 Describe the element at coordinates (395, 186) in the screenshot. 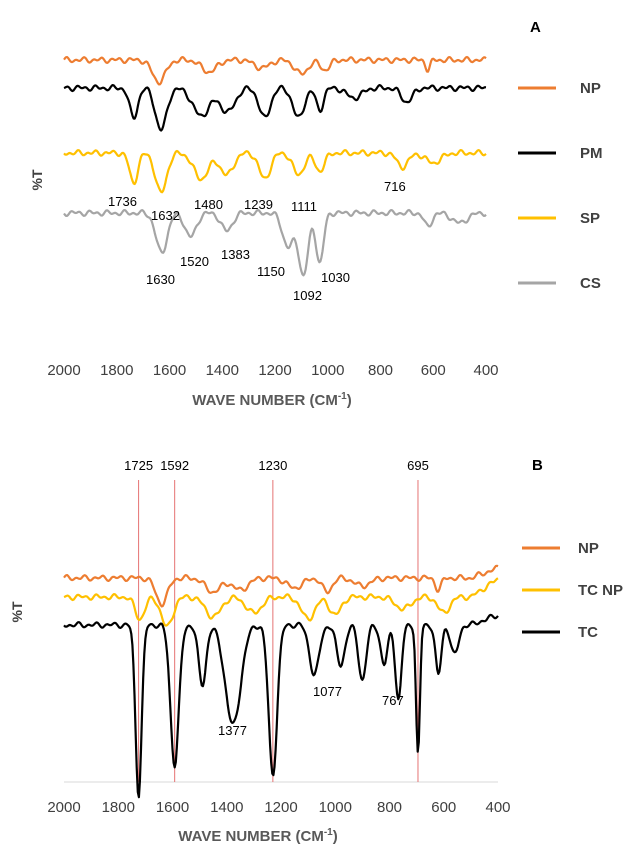

I see `annotation-716: 716` at that location.